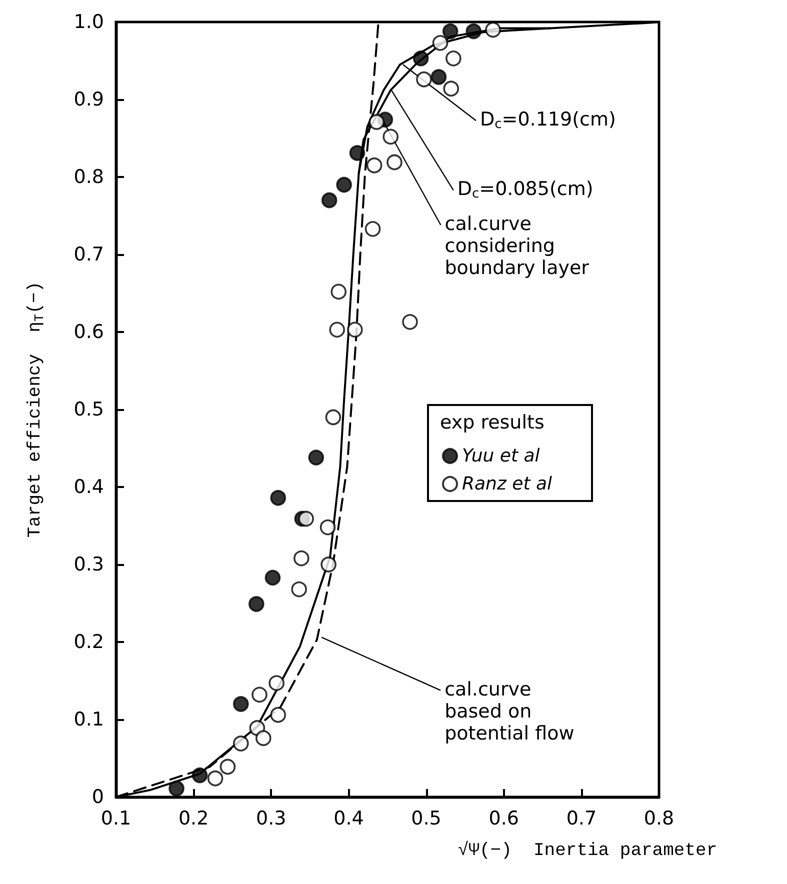  Describe the element at coordinates (193, 819) in the screenshot. I see `x-tick-label: 0.2` at that location.